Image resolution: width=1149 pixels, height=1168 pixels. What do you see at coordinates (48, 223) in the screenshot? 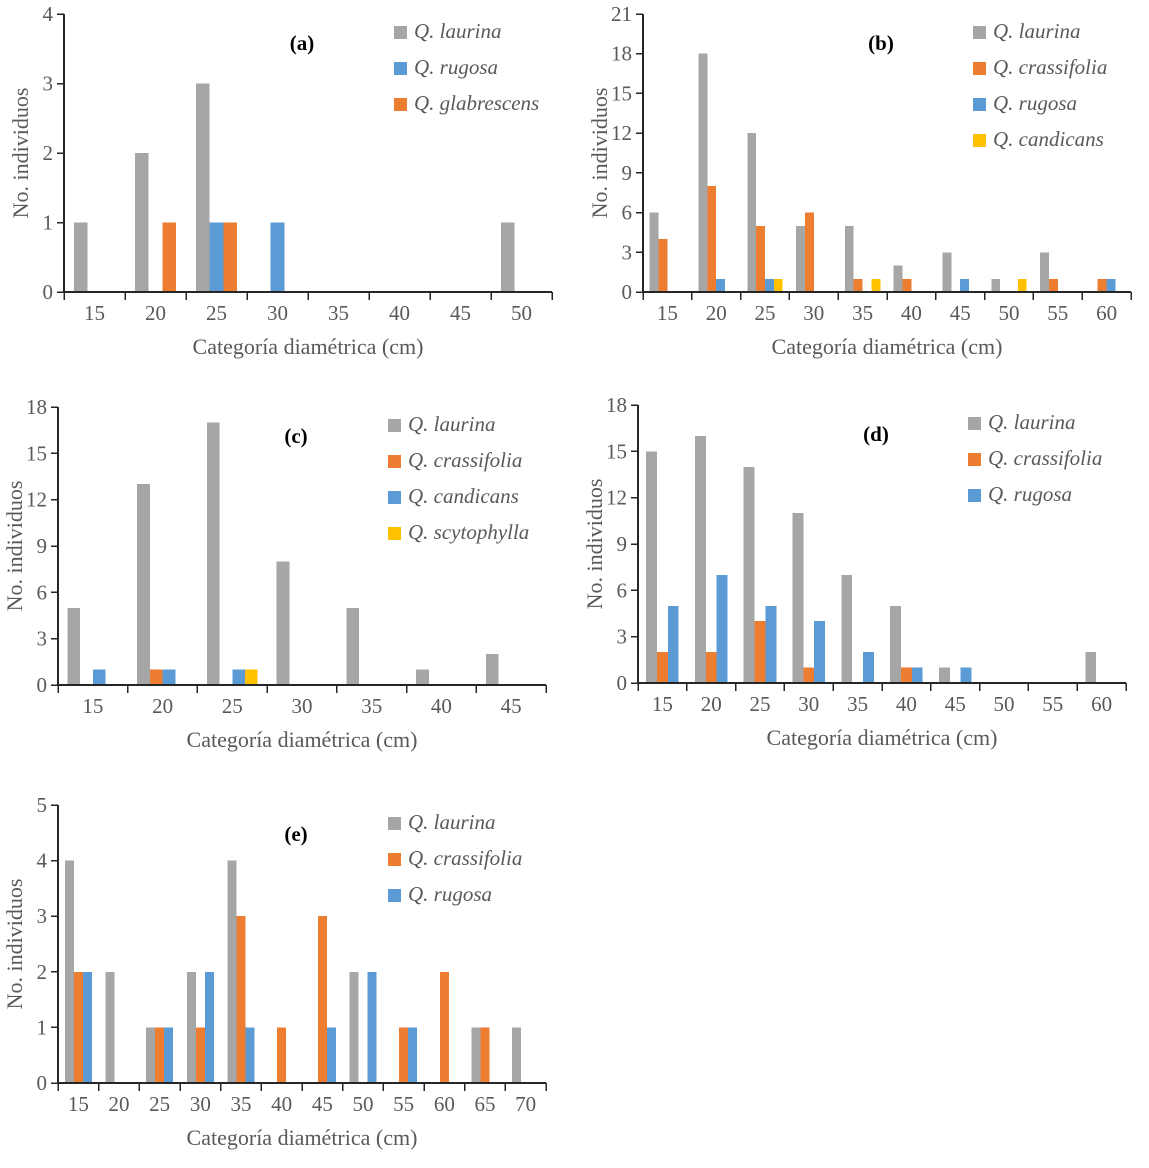
I see `y-tick-label: 1` at bounding box center [48, 223].